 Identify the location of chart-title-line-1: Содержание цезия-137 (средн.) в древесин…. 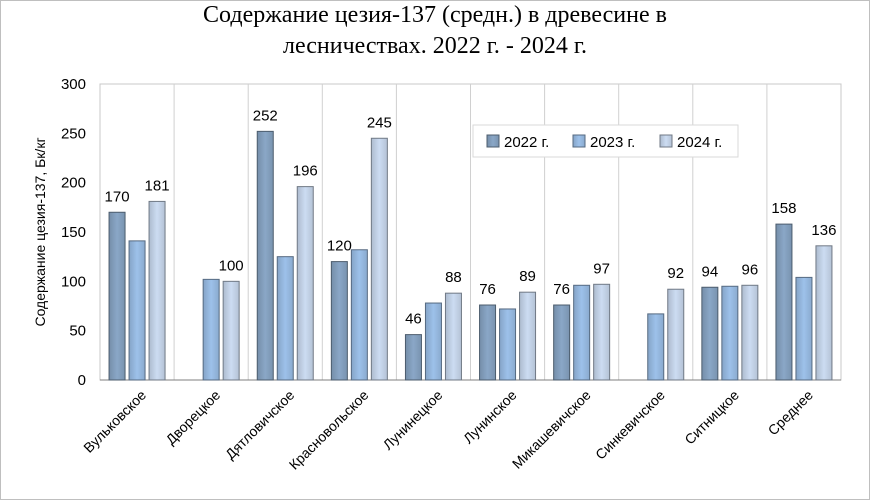
(435, 15).